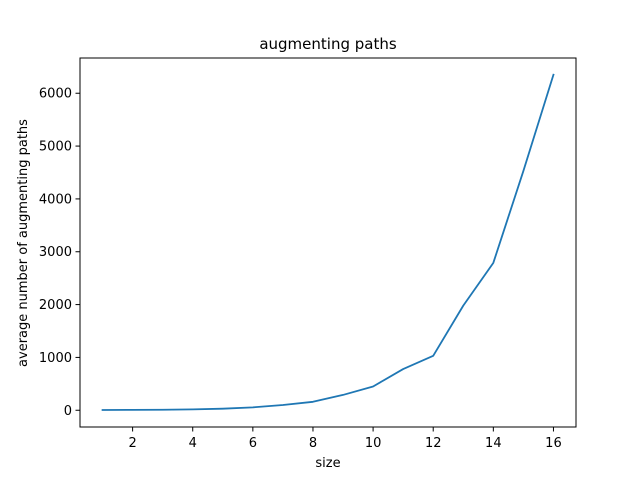 This screenshot has width=640, height=480. What do you see at coordinates (553, 443) in the screenshot?
I see `x-tick-label: 16` at bounding box center [553, 443].